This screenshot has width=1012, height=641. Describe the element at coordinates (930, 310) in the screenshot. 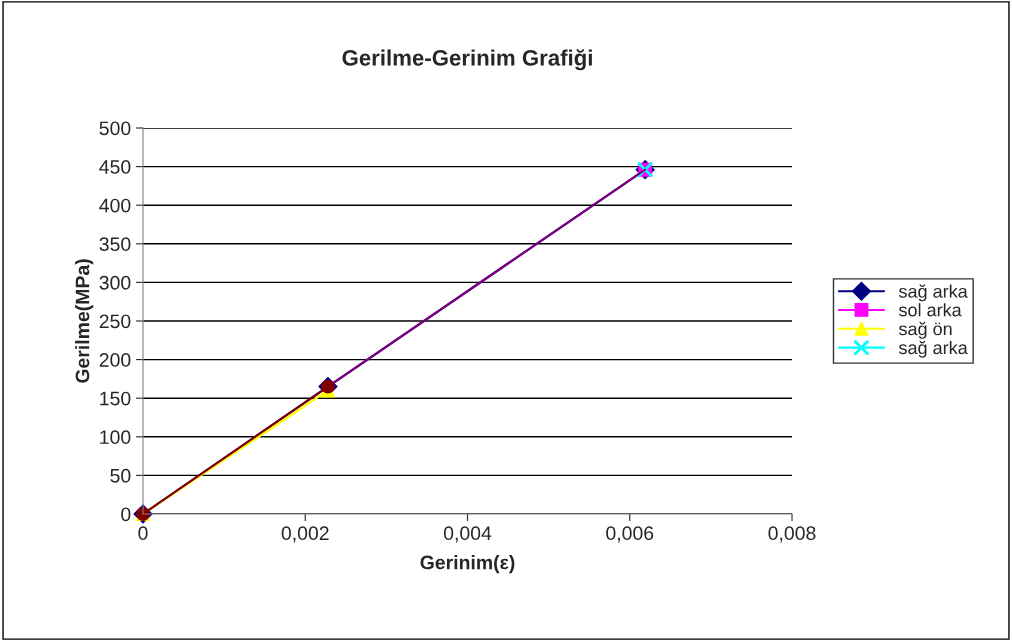

I see `legend-label: sol arka` at that location.